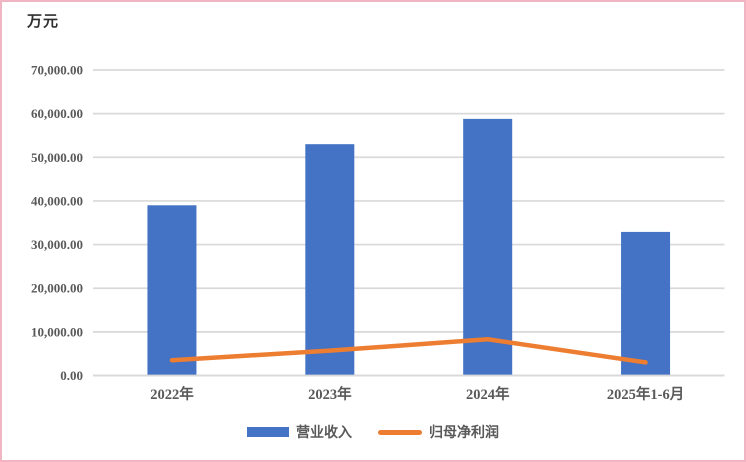 The width and height of the screenshot is (746, 462). I want to click on y-axis-tick-label: 40,000.00, so click(57, 200).